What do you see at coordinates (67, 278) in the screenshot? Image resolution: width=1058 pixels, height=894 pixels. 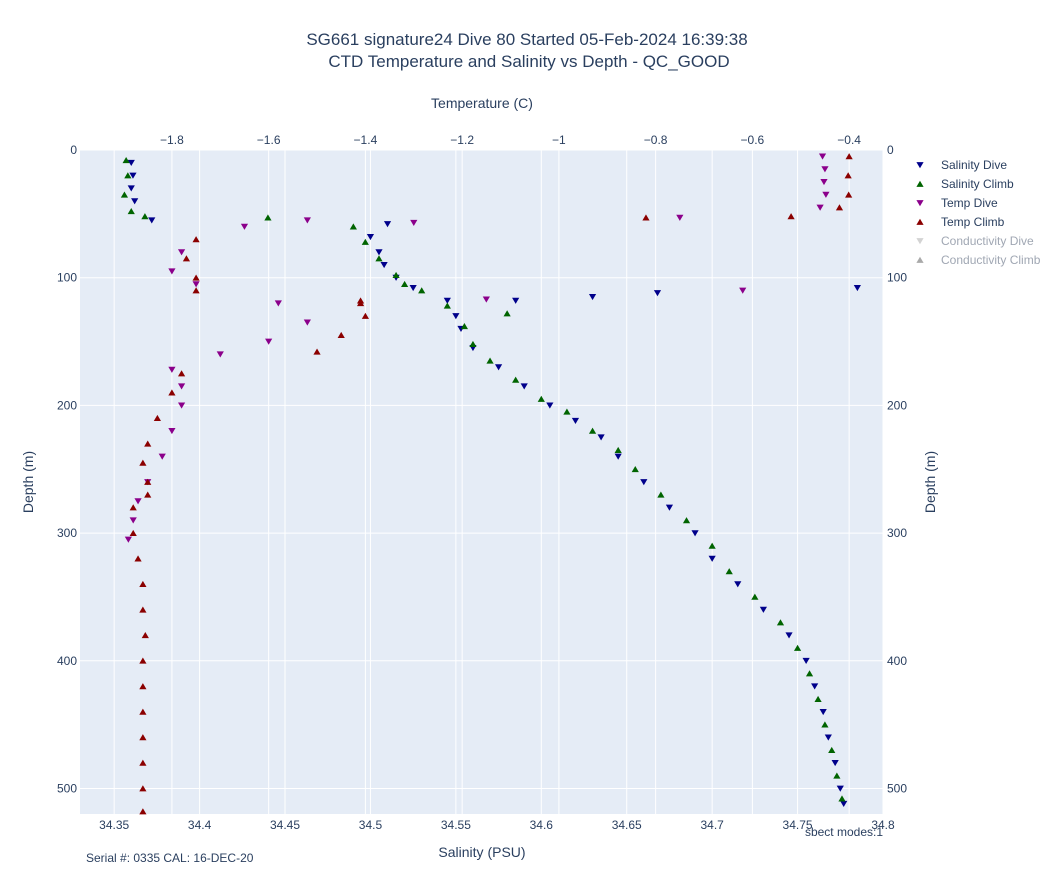 I see `y-left-tick-label: 100` at bounding box center [67, 278].